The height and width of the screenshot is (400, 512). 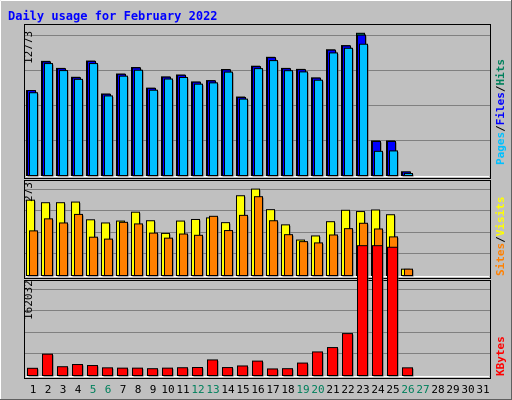 I want to click on day-label-22: 22, so click(x=347, y=389).